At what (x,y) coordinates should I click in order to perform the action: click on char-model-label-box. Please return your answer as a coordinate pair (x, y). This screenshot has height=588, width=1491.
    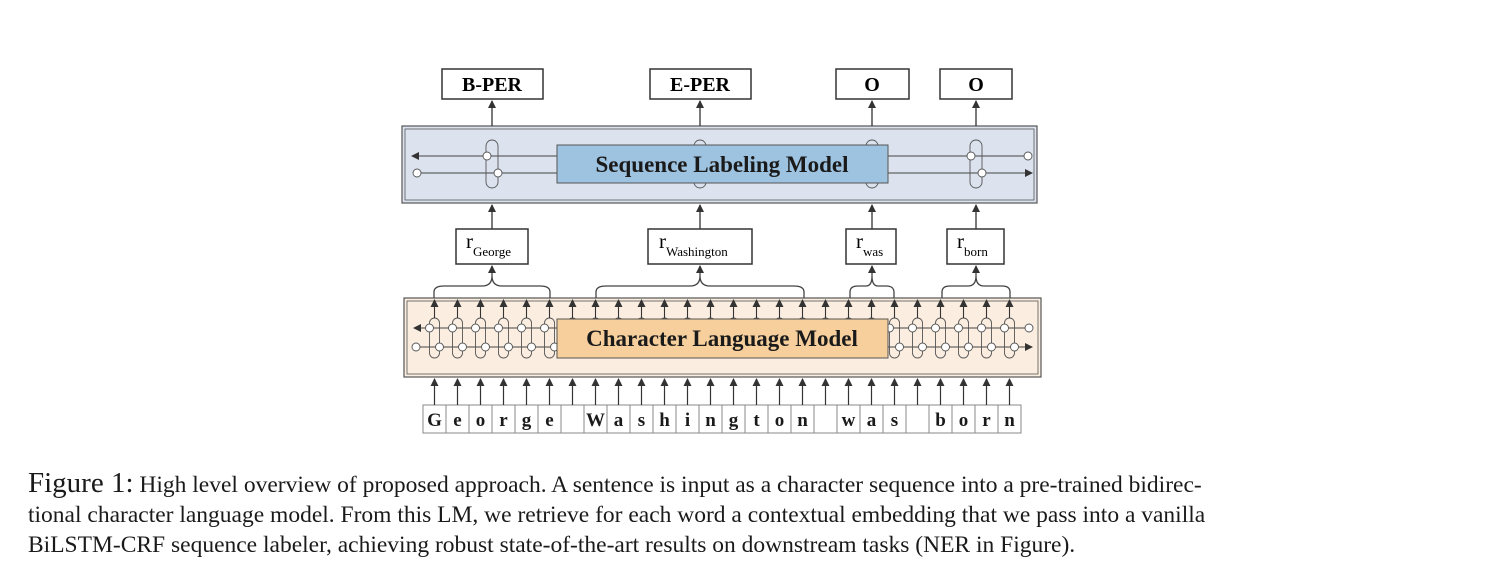
    Looking at the image, I should click on (722, 338).